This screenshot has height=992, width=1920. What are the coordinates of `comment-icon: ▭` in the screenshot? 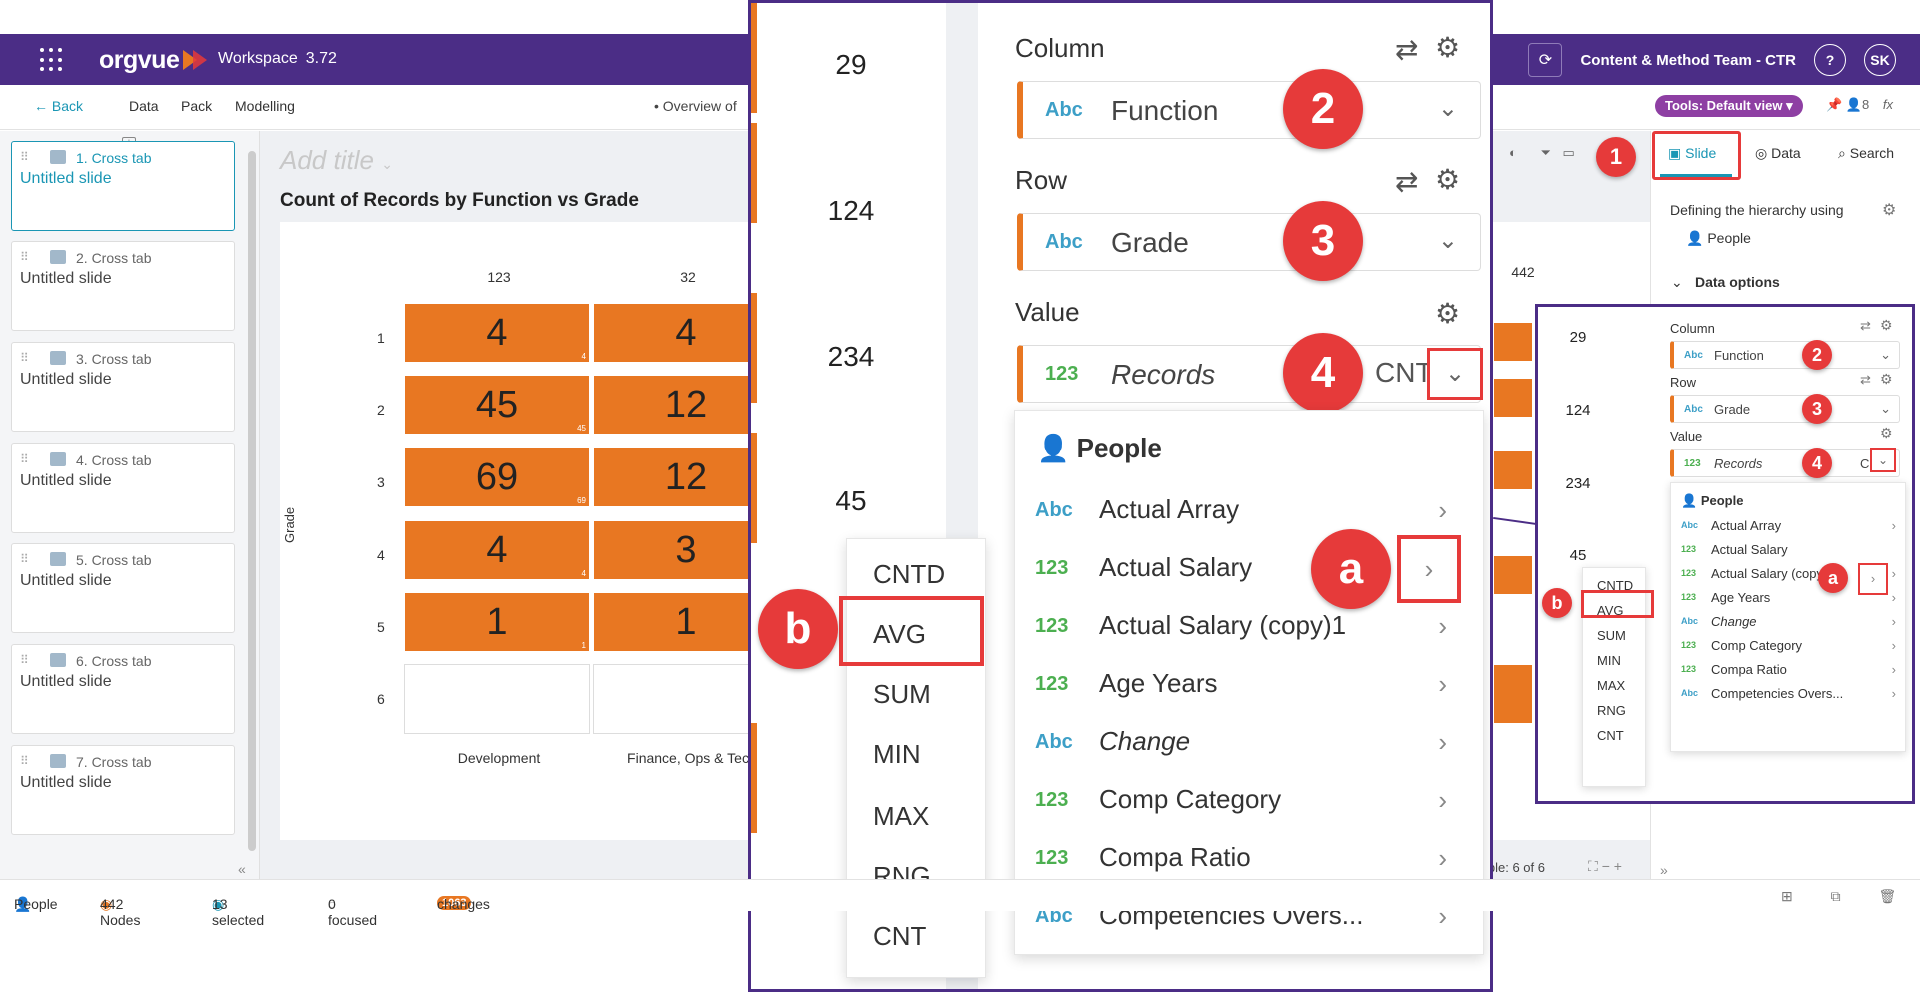 It's located at (1568, 152).